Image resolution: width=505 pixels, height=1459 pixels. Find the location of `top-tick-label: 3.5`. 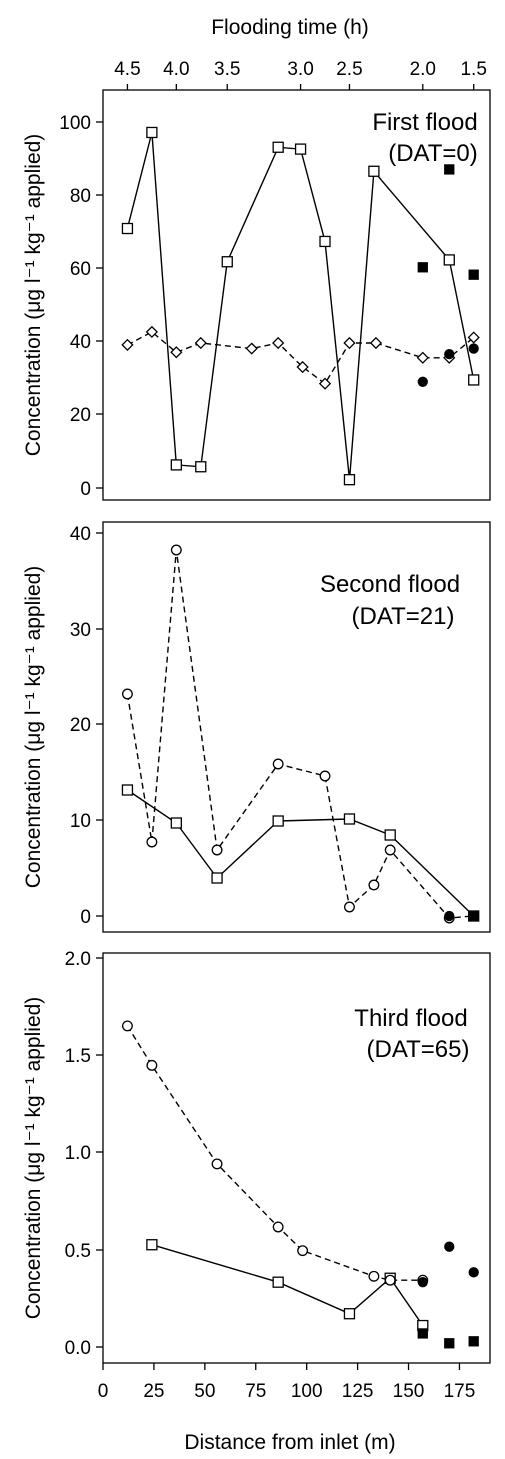

top-tick-label: 3.5 is located at coordinates (227, 69).